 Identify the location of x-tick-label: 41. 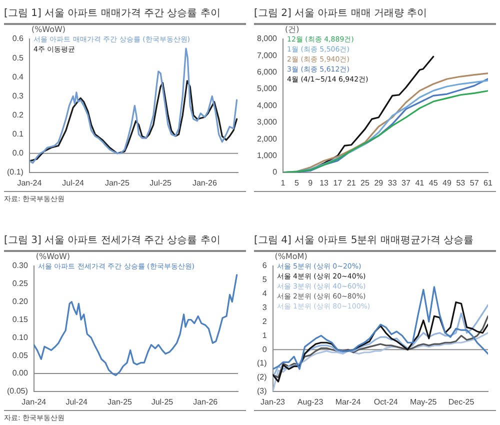
(420, 183).